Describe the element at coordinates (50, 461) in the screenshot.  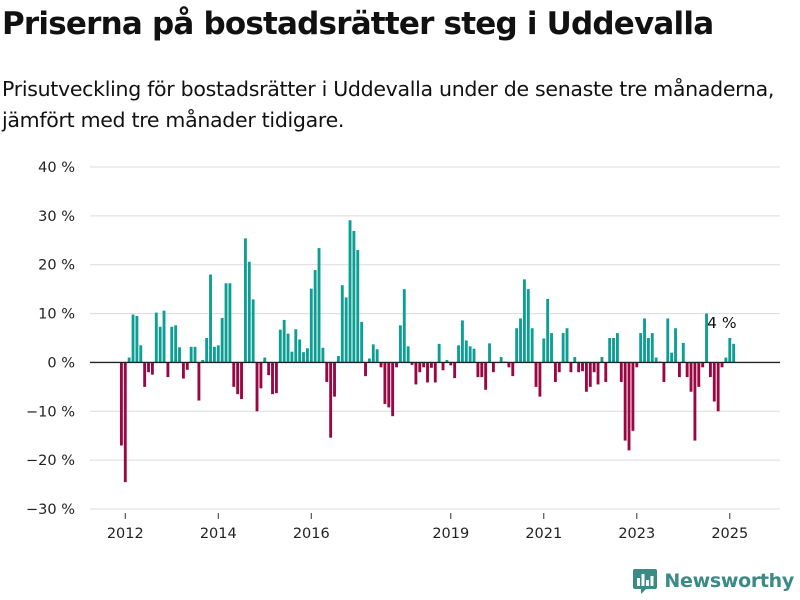
I see `y-tick-label: −20 %` at that location.